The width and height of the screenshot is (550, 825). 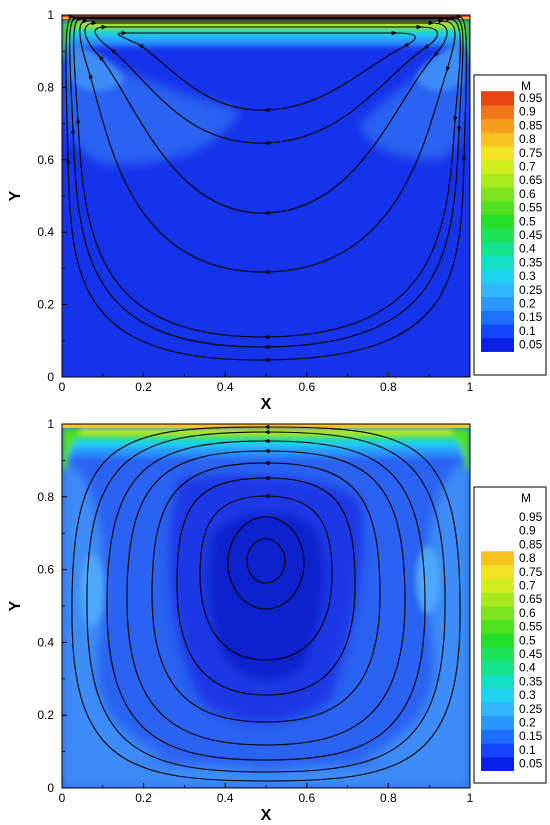 I want to click on legend-level-label: 0.2, so click(x=527, y=723).